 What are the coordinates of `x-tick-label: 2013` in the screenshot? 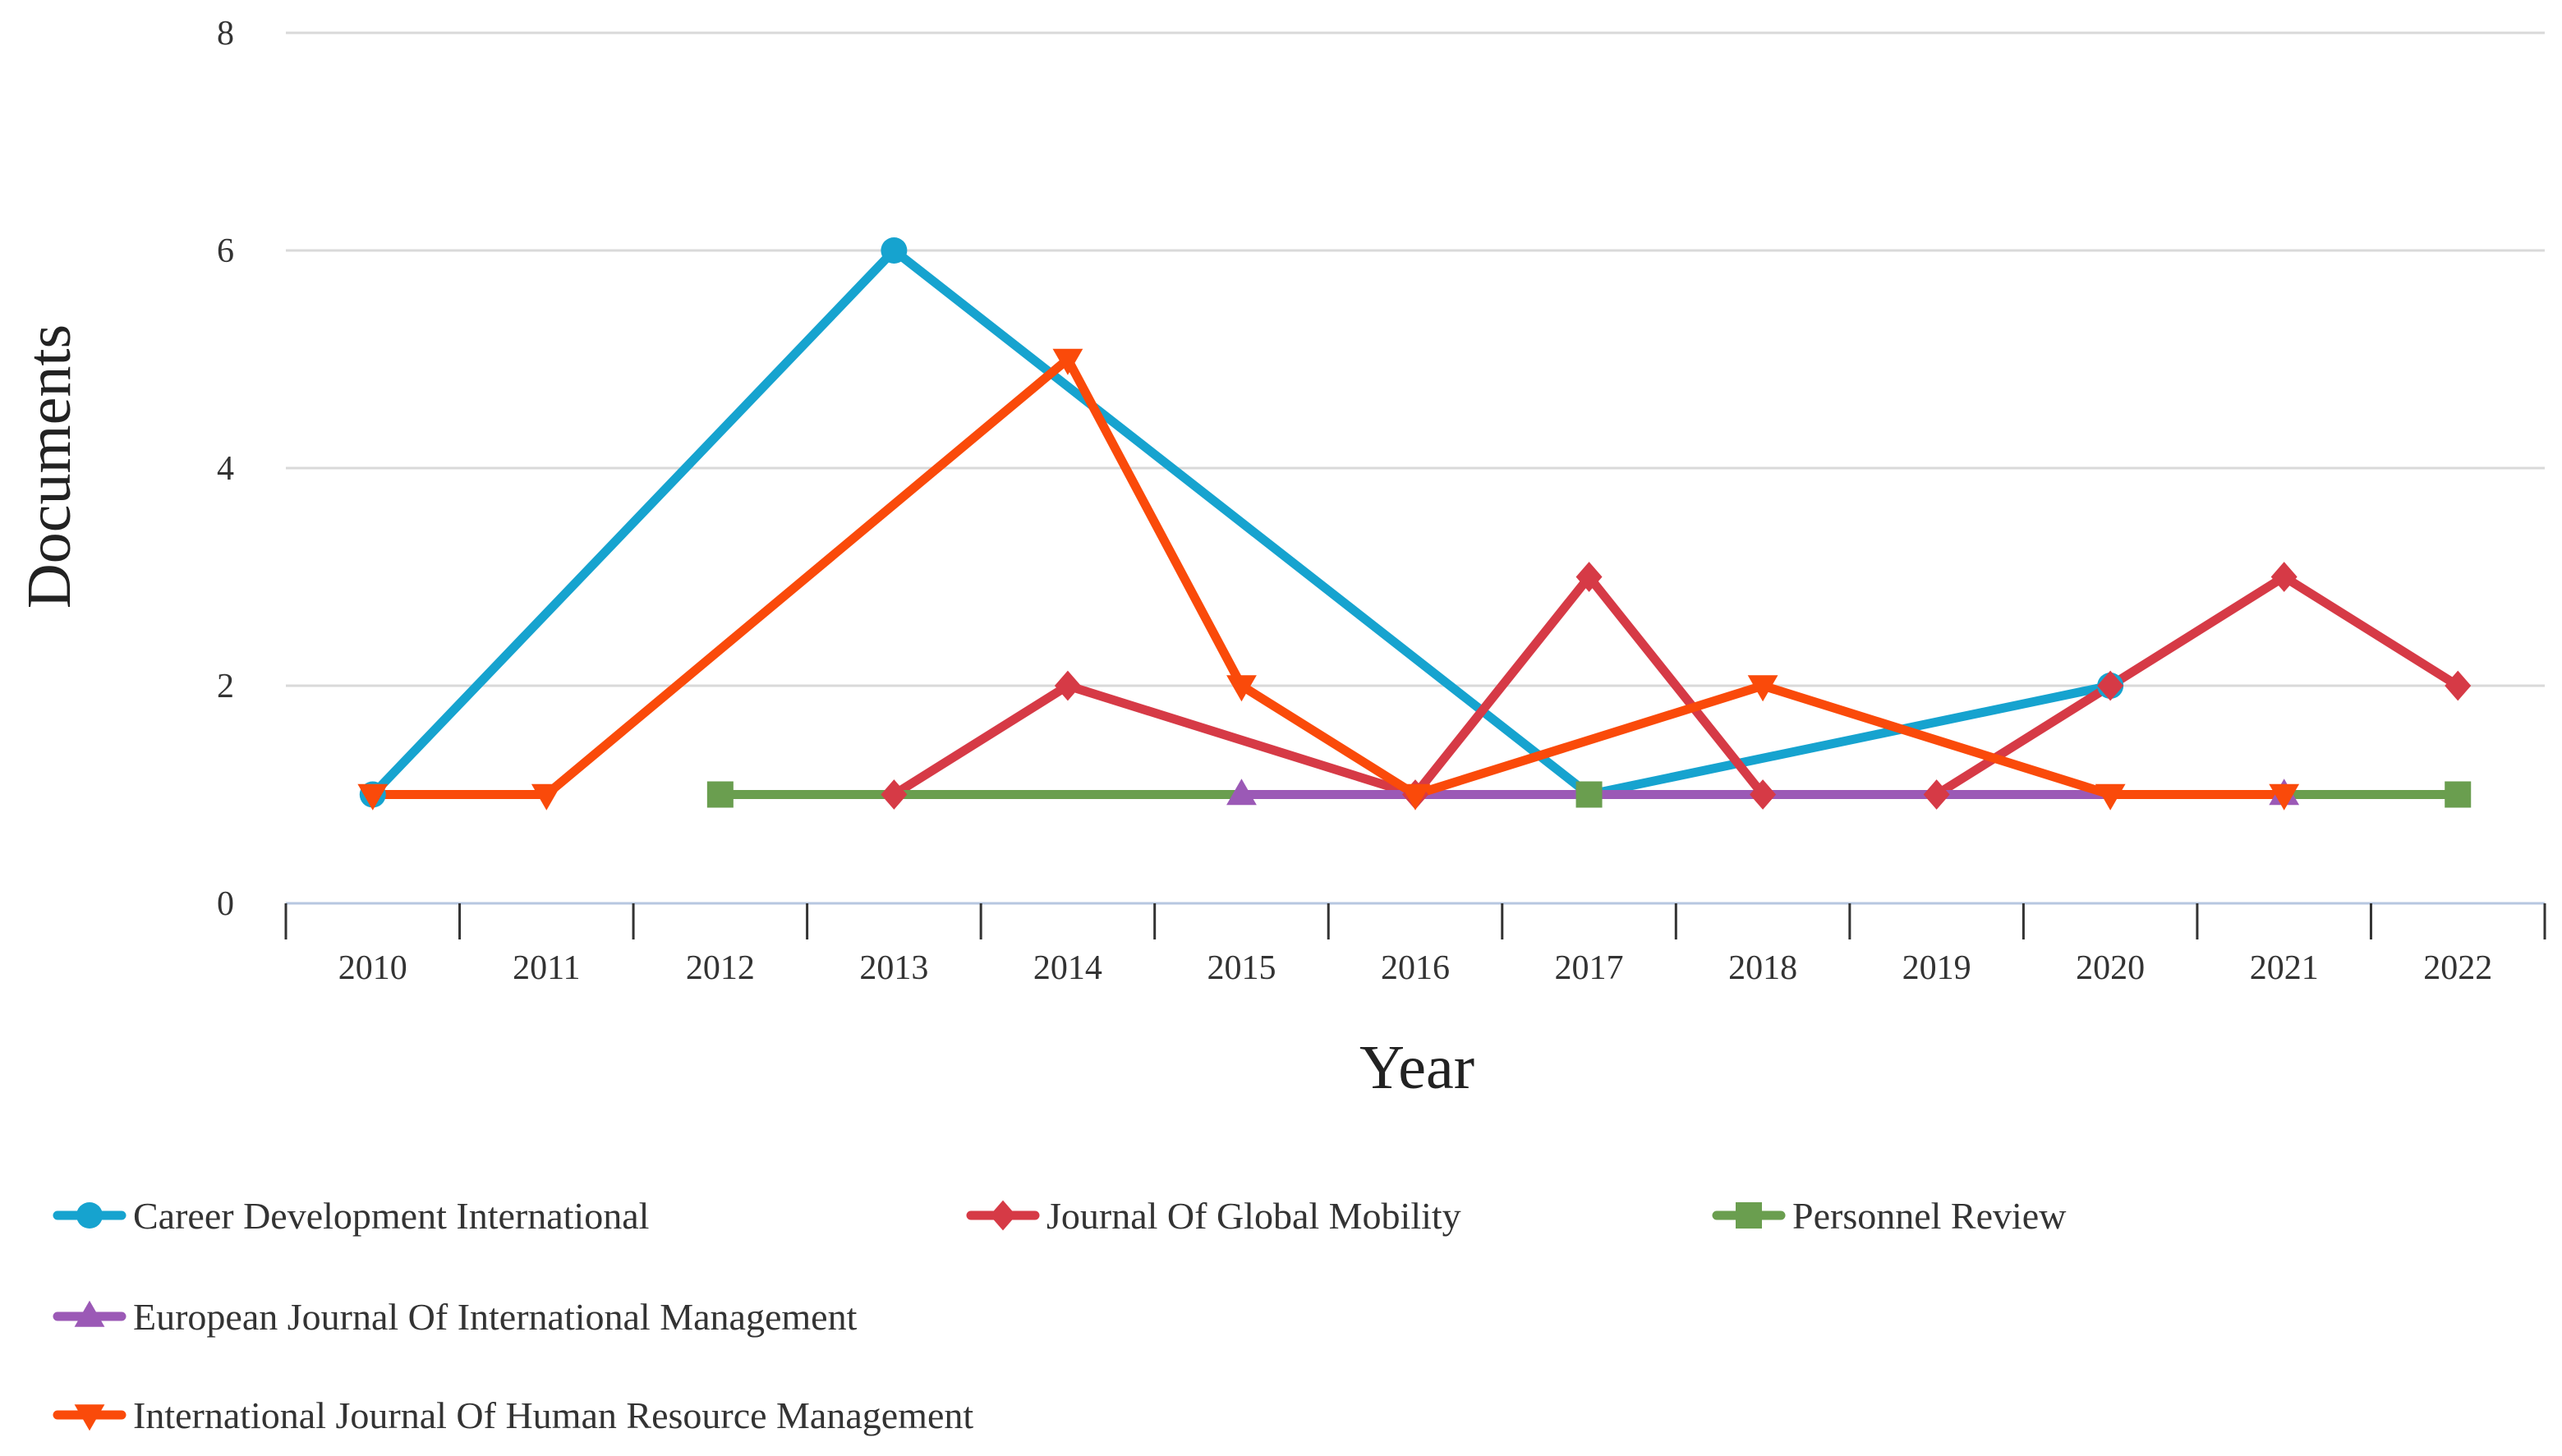 It's located at (893, 968).